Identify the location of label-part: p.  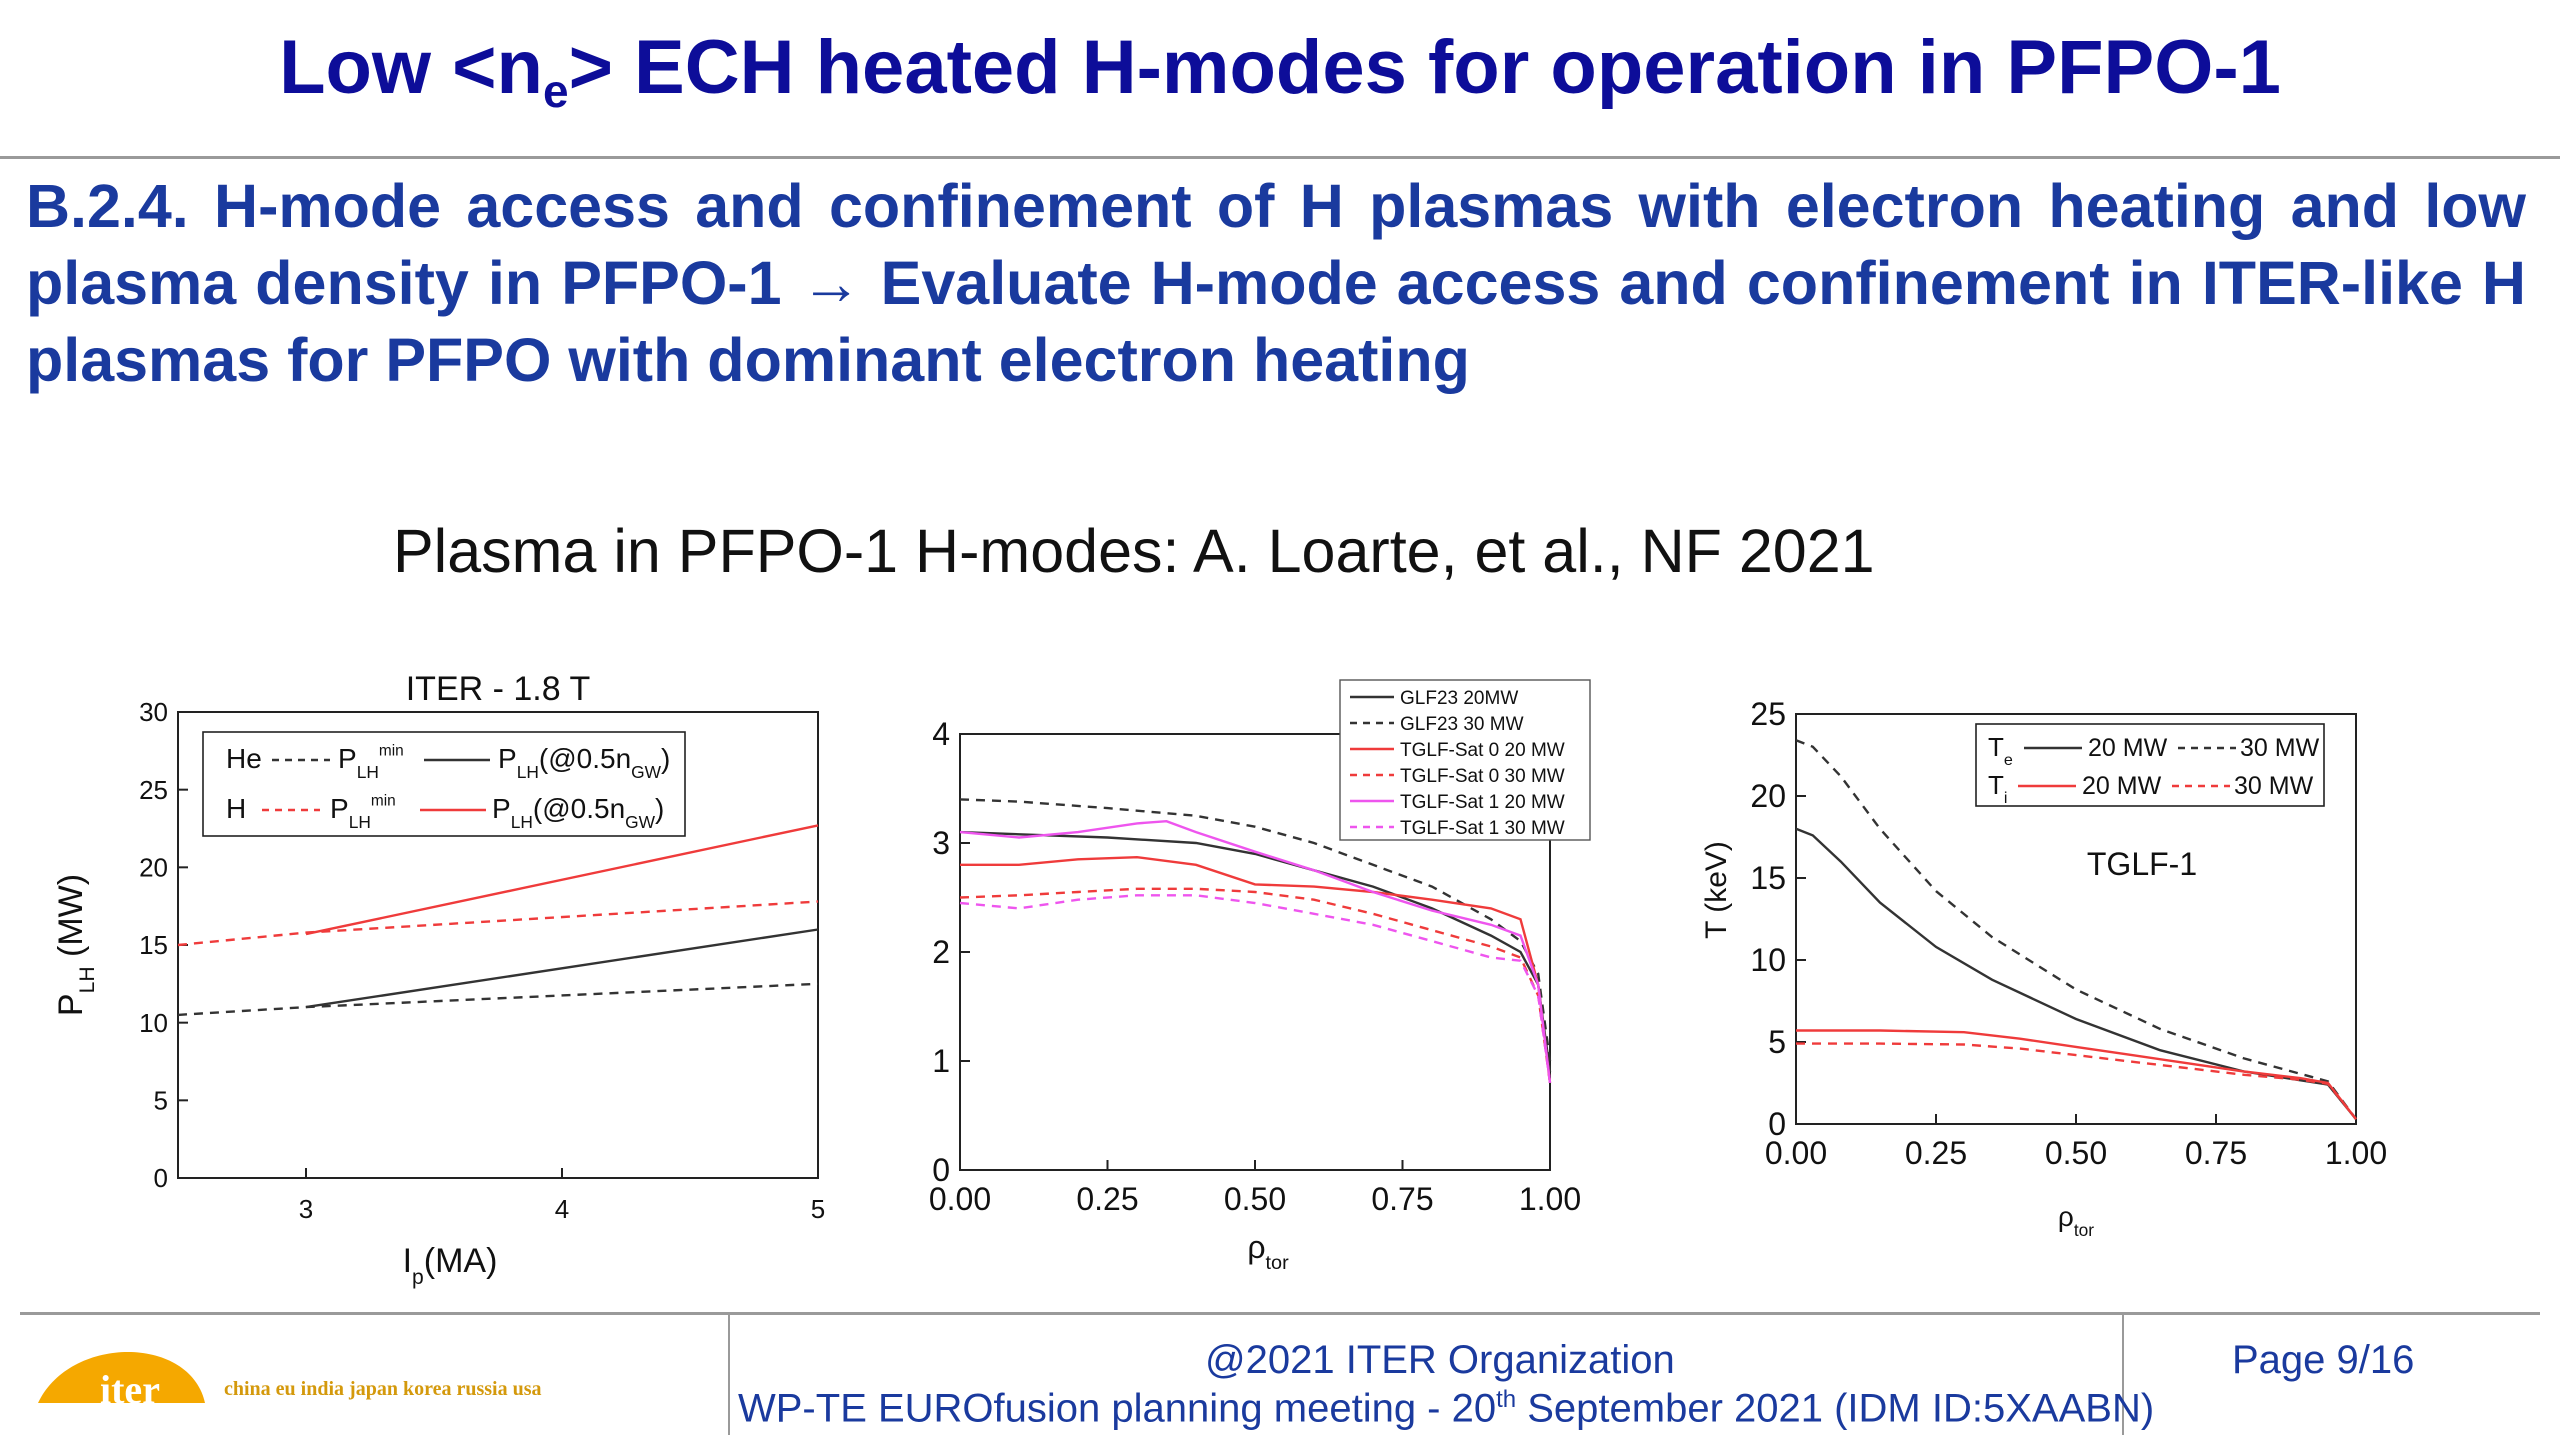
(418, 1277).